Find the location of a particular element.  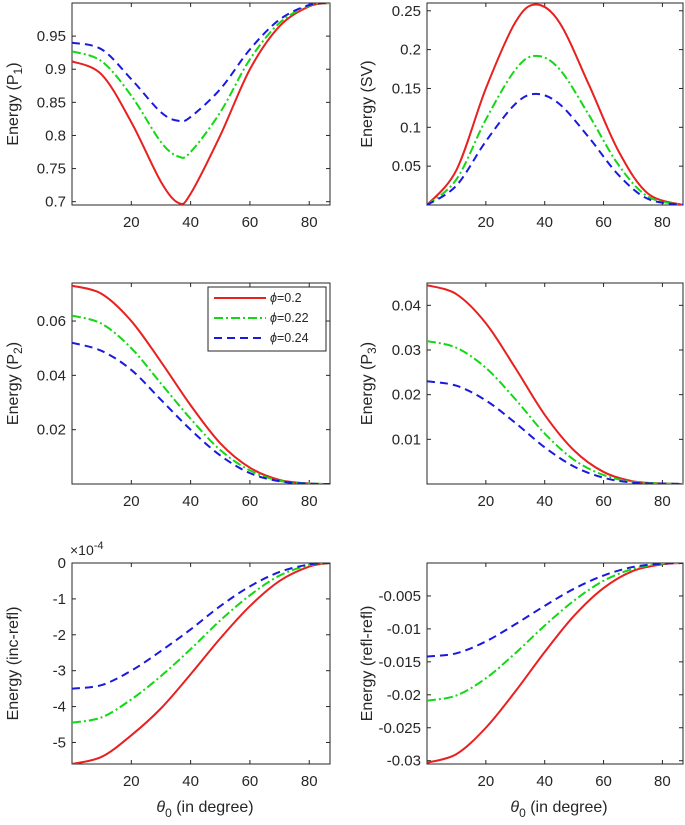

panel-p1: 20 40 60 80 0.7 0.75 0.8 0.85 0.9 0.95 Energy (P1) is located at coordinates (168, 116).